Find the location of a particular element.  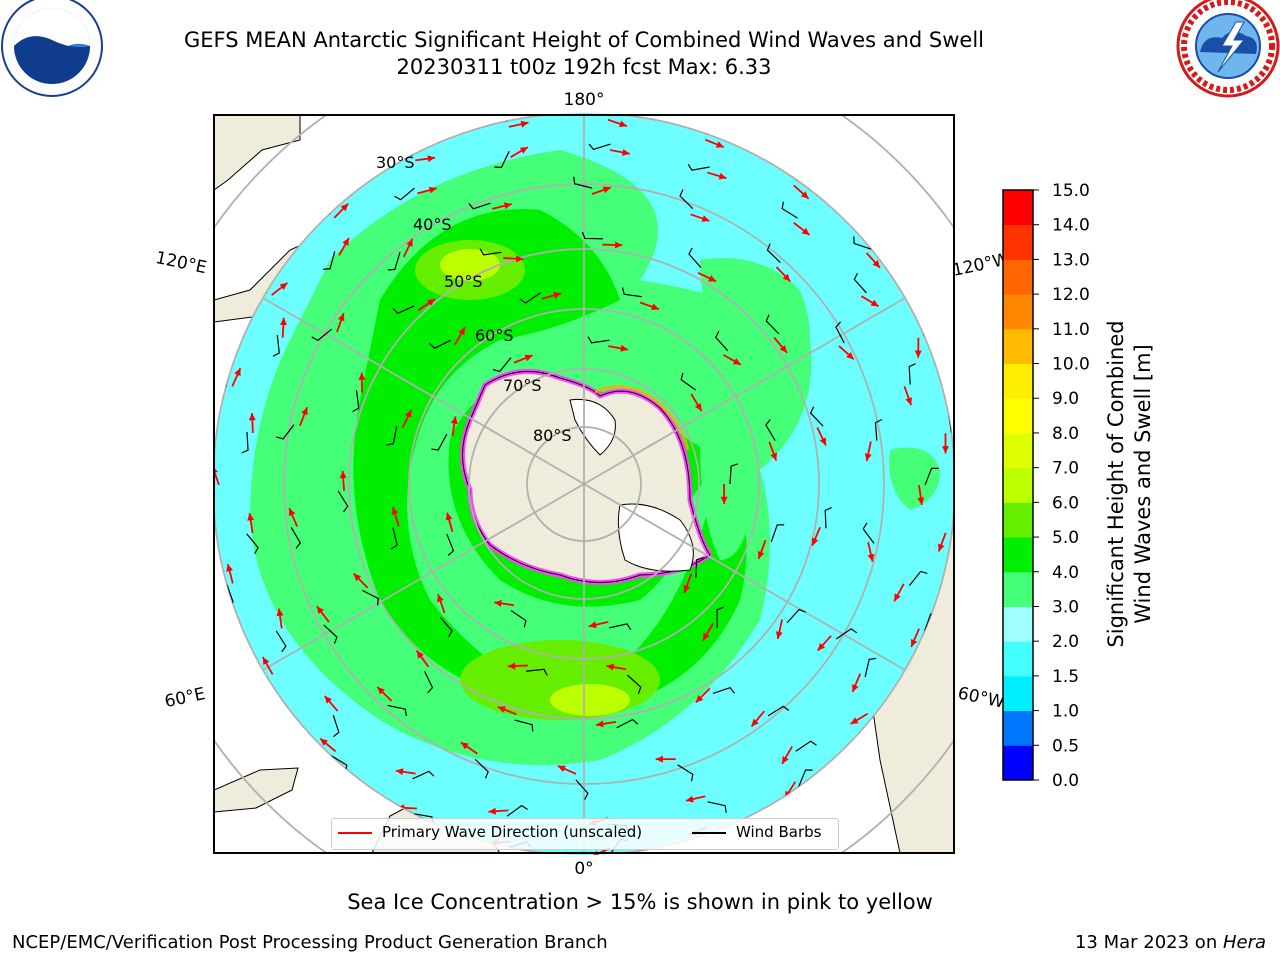

legend-item-wave-direction: Primary Wave Direction (unscaled) is located at coordinates (490, 832).